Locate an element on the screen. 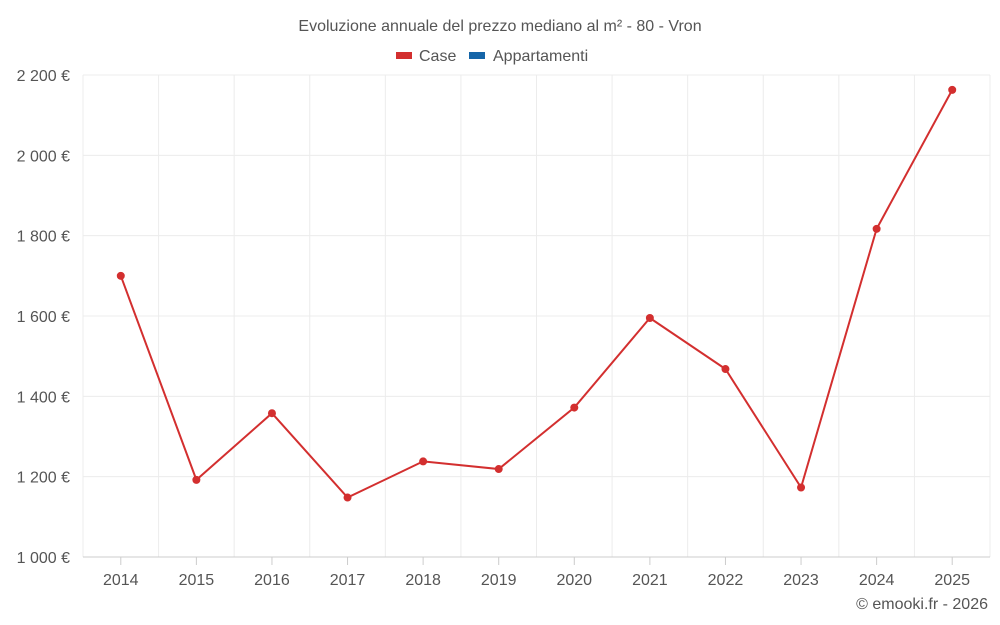 The height and width of the screenshot is (625, 1000). x-tick-label: 2016 is located at coordinates (272, 580).